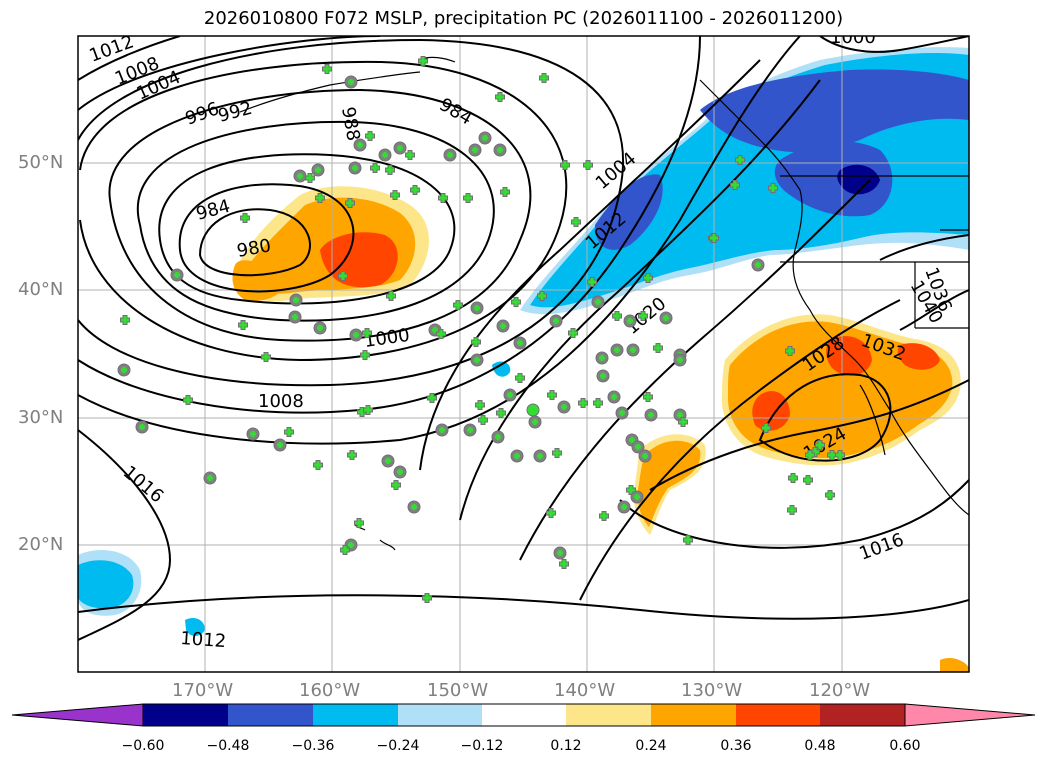  I want to click on lat-label: 20°N, so click(41, 544).